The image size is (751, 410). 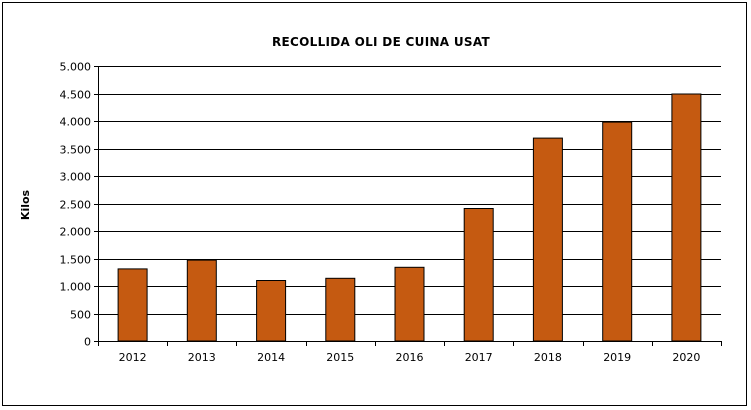 I want to click on x-tick-label: 2016, so click(x=410, y=357).